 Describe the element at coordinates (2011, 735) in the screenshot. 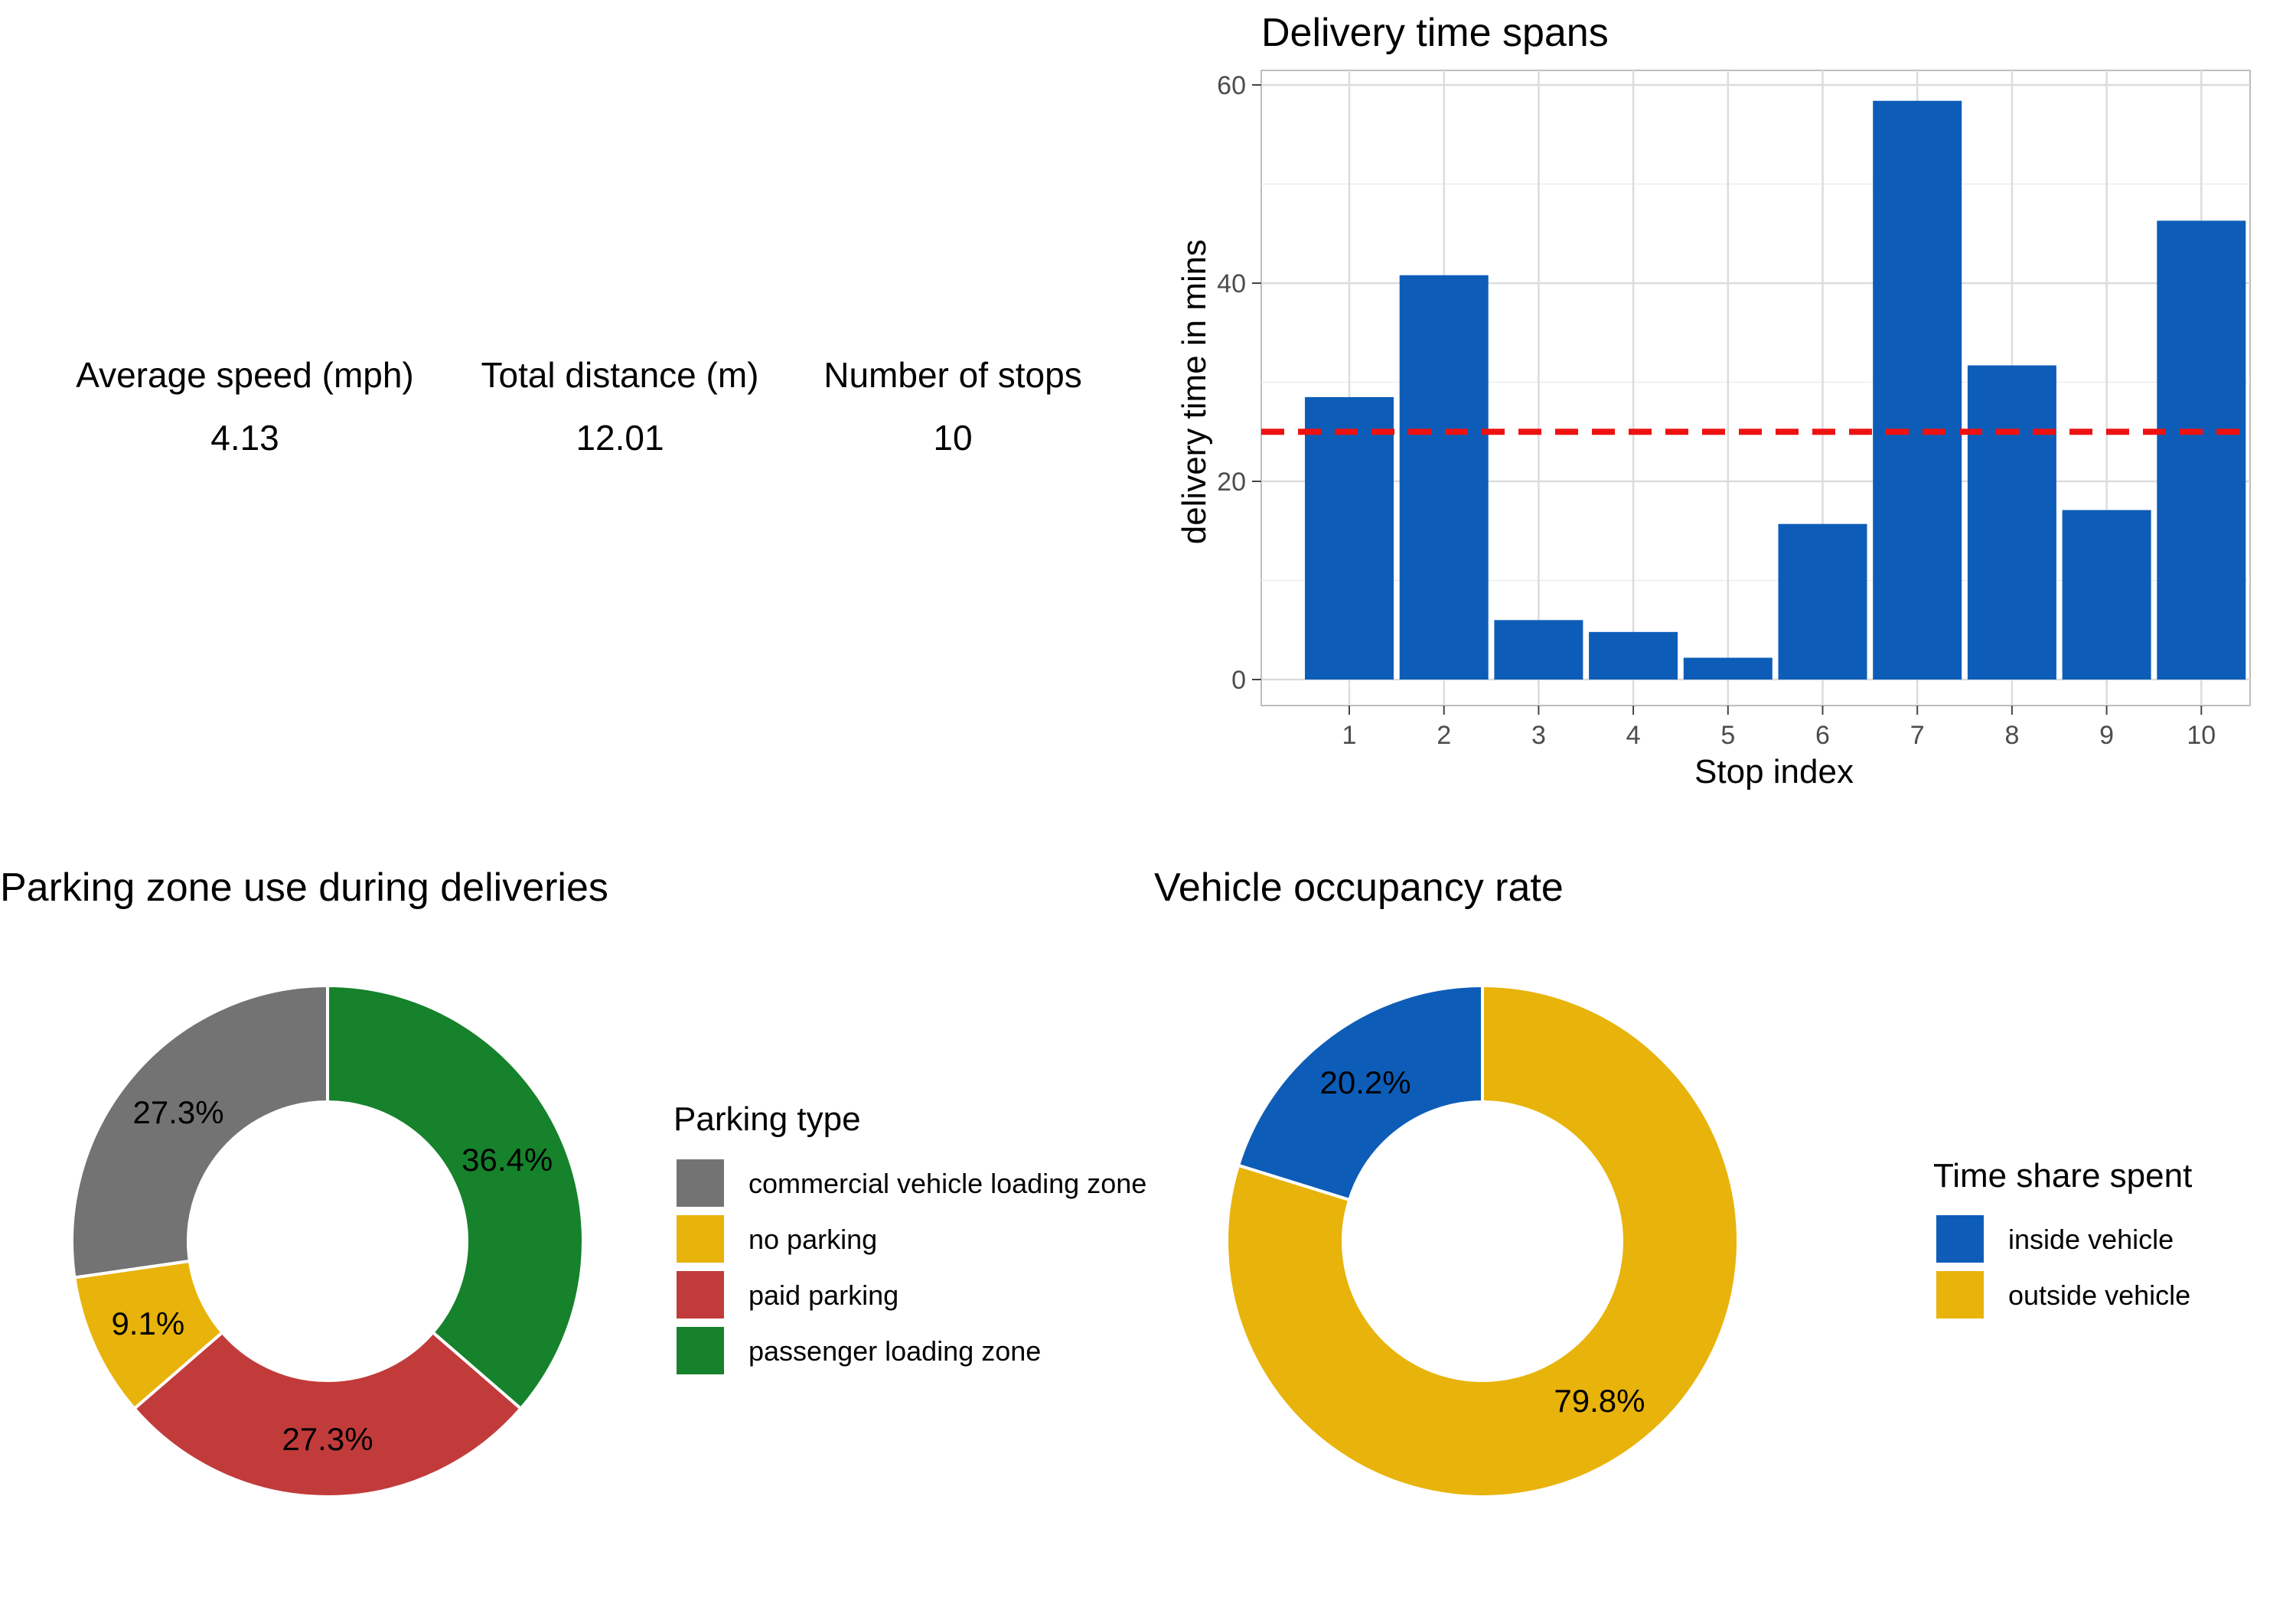

I see `x-tick-label: 8` at that location.